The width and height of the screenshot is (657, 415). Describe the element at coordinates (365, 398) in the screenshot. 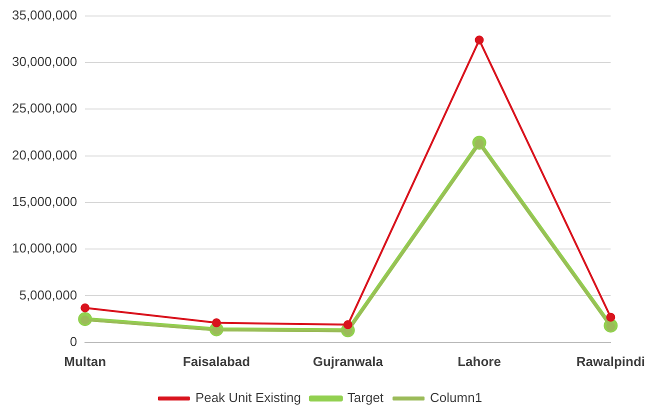

I see `legend-label: Target` at that location.